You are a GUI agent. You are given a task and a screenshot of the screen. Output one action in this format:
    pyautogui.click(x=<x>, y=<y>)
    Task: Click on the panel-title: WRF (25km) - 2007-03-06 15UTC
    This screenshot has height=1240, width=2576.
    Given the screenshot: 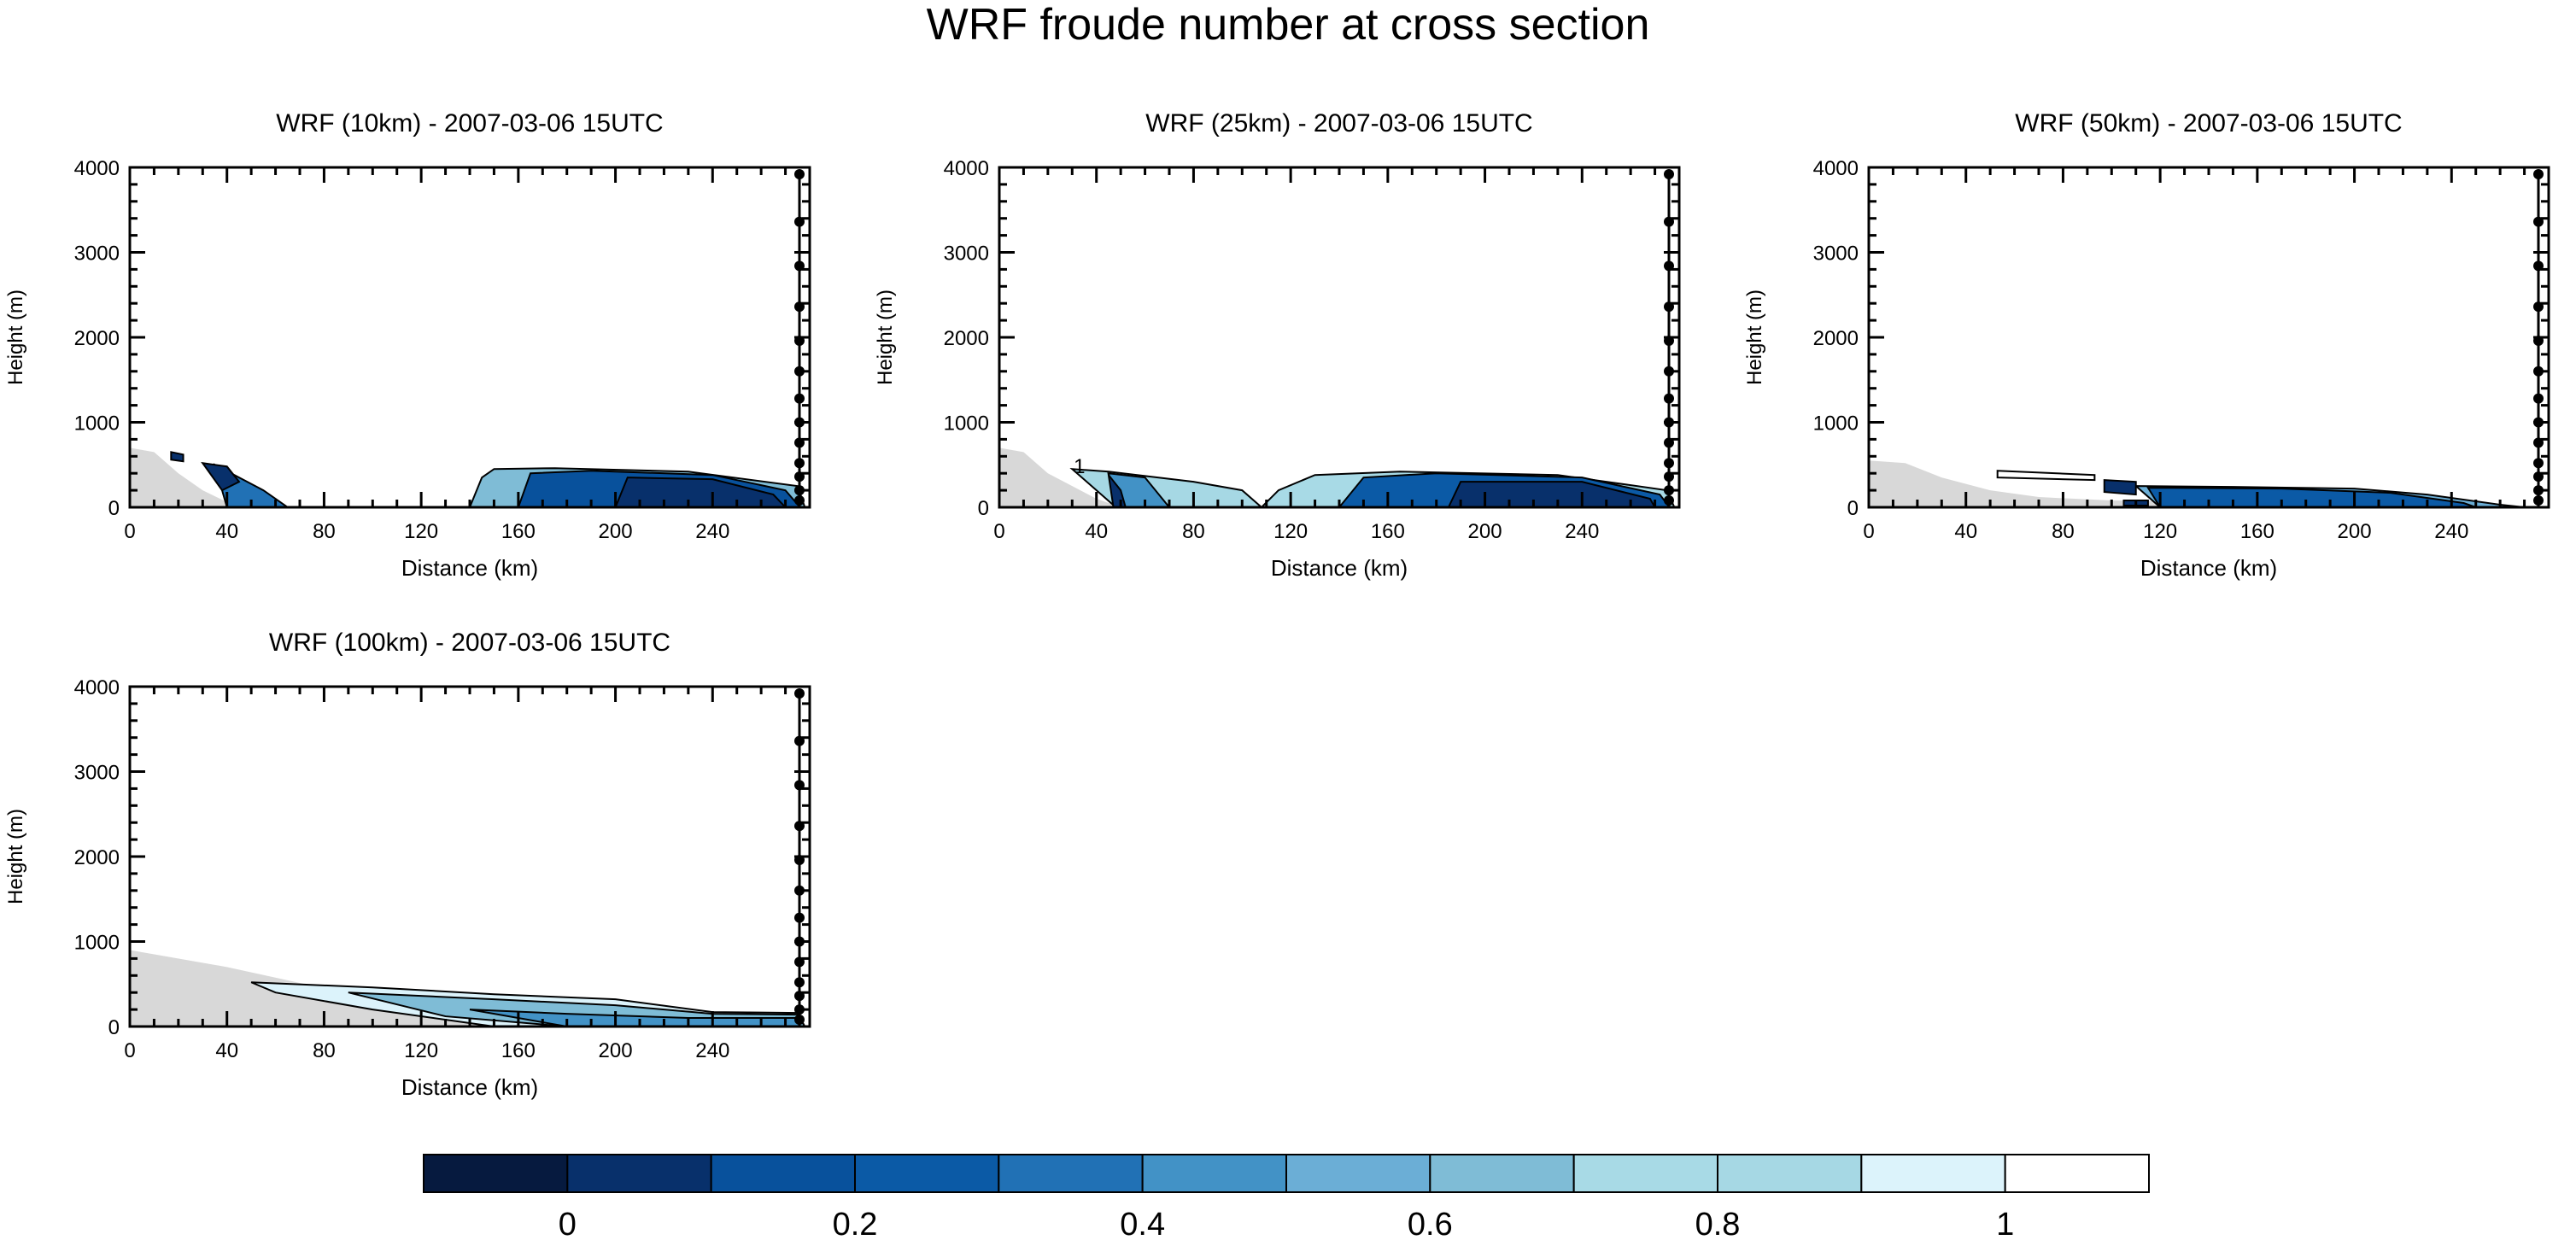 What is the action you would take?
    pyautogui.click(x=1338, y=123)
    